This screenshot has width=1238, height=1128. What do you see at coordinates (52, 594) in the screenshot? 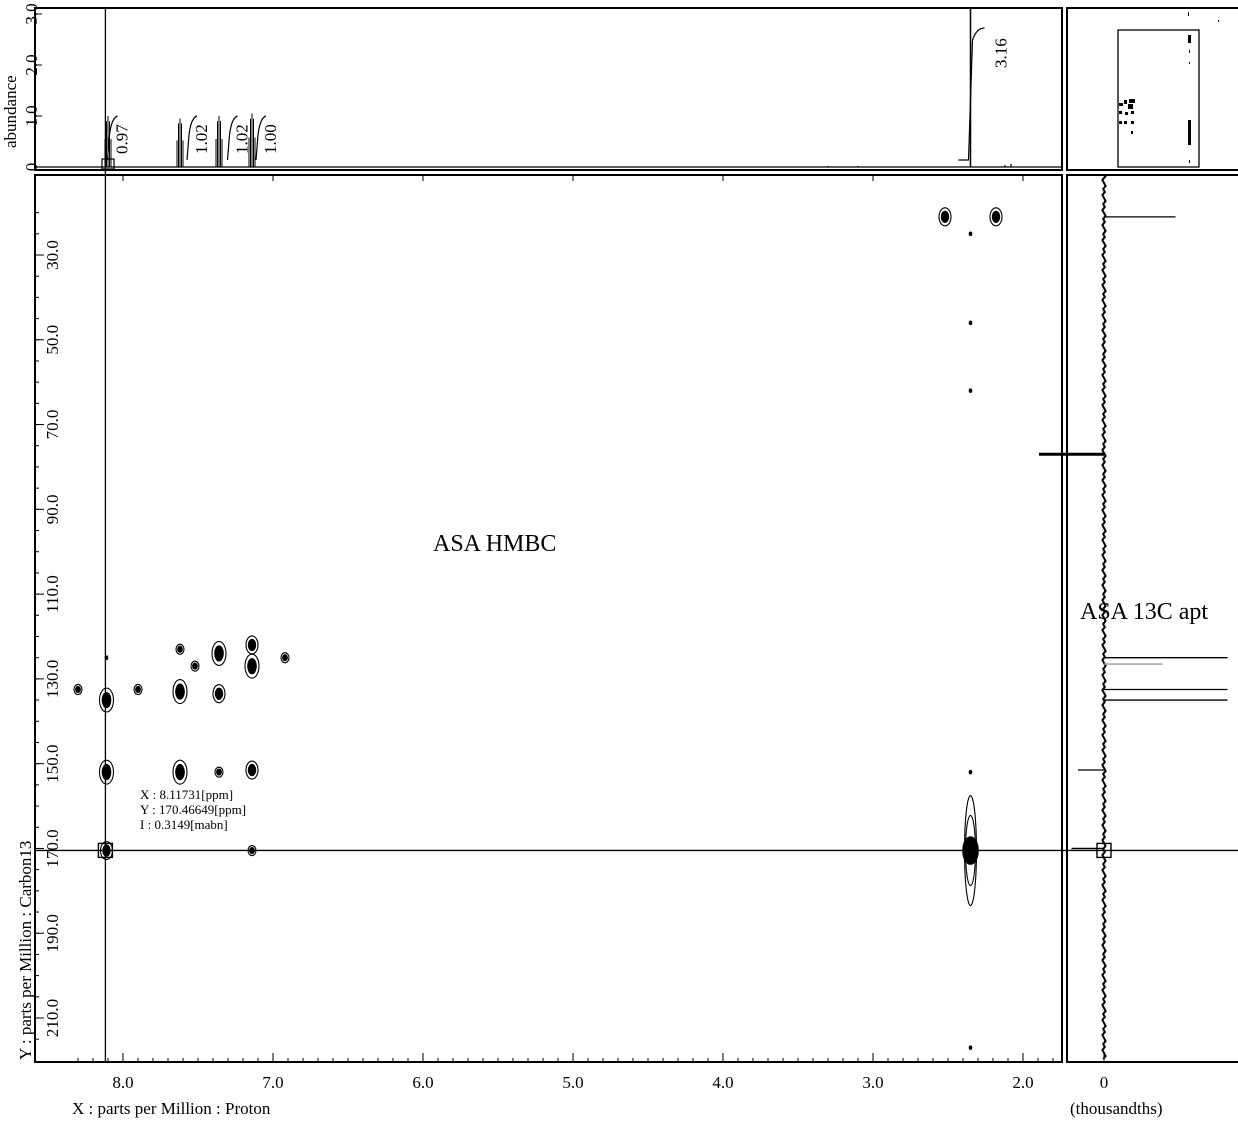
I see `y-tick-label: 110.0` at bounding box center [52, 594].